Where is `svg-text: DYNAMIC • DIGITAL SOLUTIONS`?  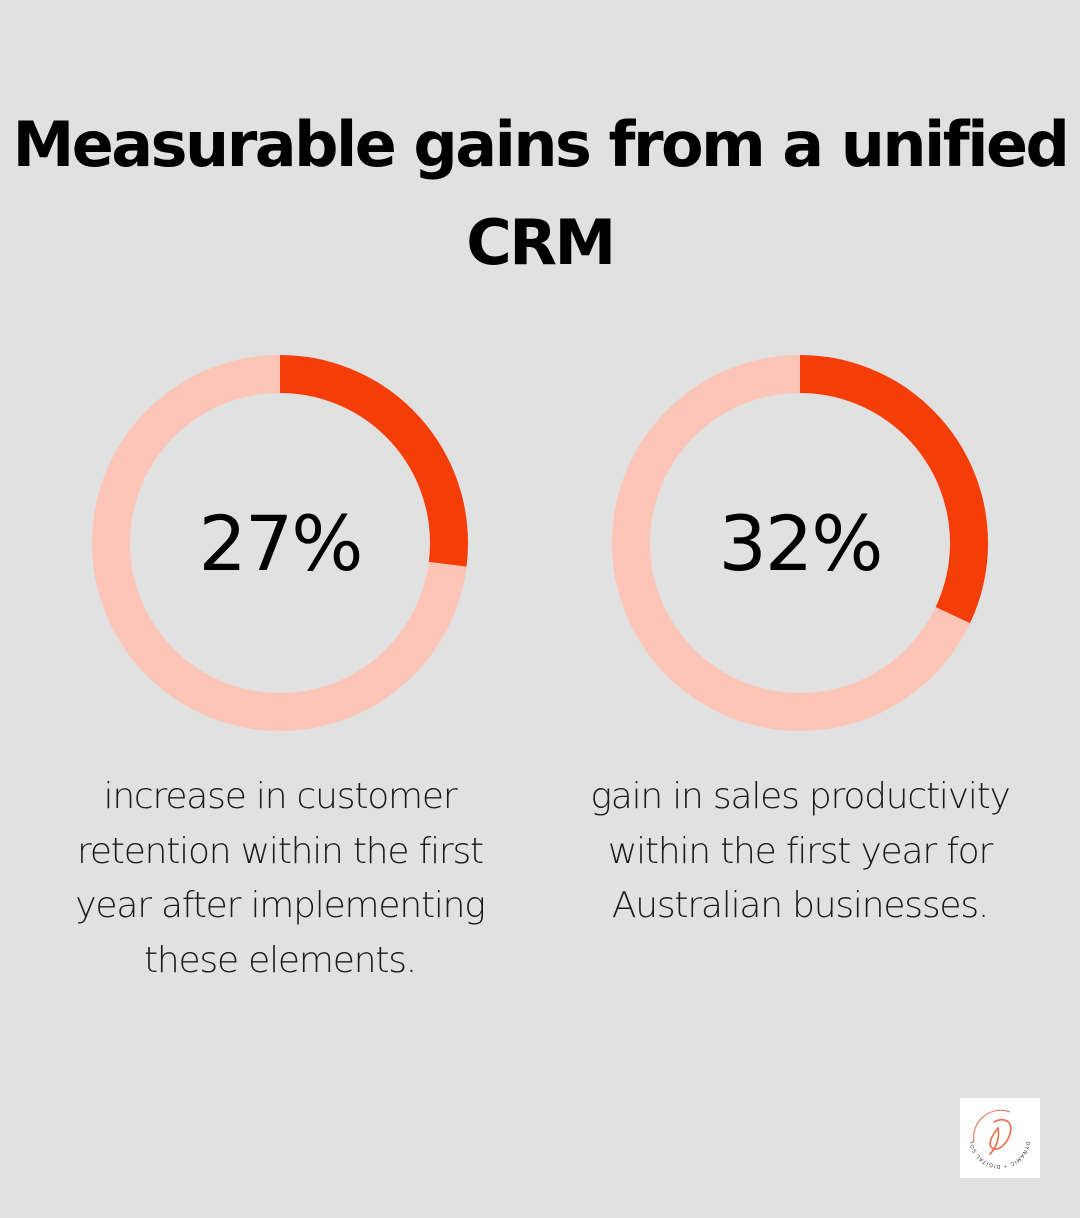 svg-text: DYNAMIC • DIGITAL SOLUTIONS is located at coordinates (995, 1133).